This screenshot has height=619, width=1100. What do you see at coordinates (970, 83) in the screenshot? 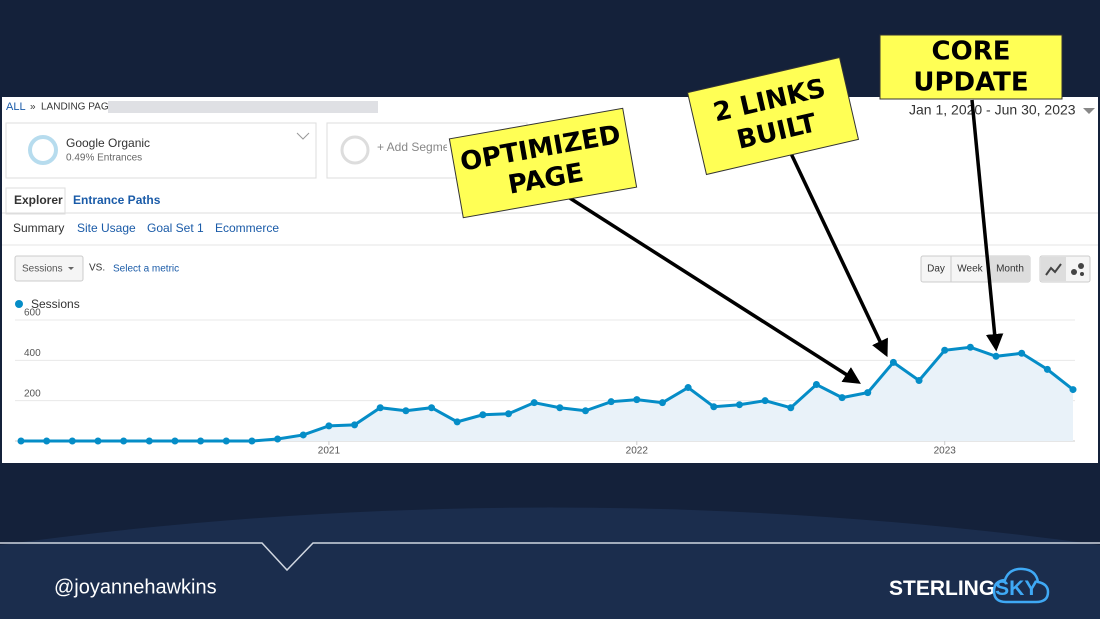
I see `callout-text: UPDATE` at bounding box center [970, 83].